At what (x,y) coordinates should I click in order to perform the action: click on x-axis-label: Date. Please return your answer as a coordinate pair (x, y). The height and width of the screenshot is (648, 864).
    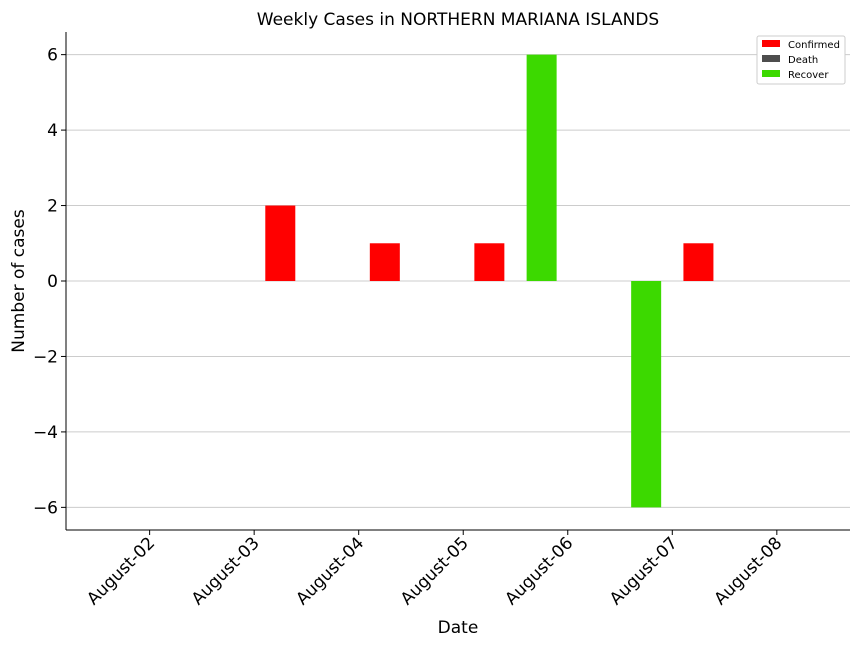
    Looking at the image, I should click on (458, 628).